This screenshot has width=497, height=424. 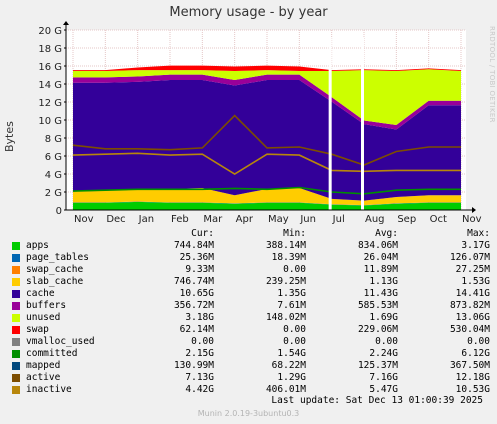 What do you see at coordinates (291, 305) in the screenshot?
I see `legend-min: 7.61M` at bounding box center [291, 305].